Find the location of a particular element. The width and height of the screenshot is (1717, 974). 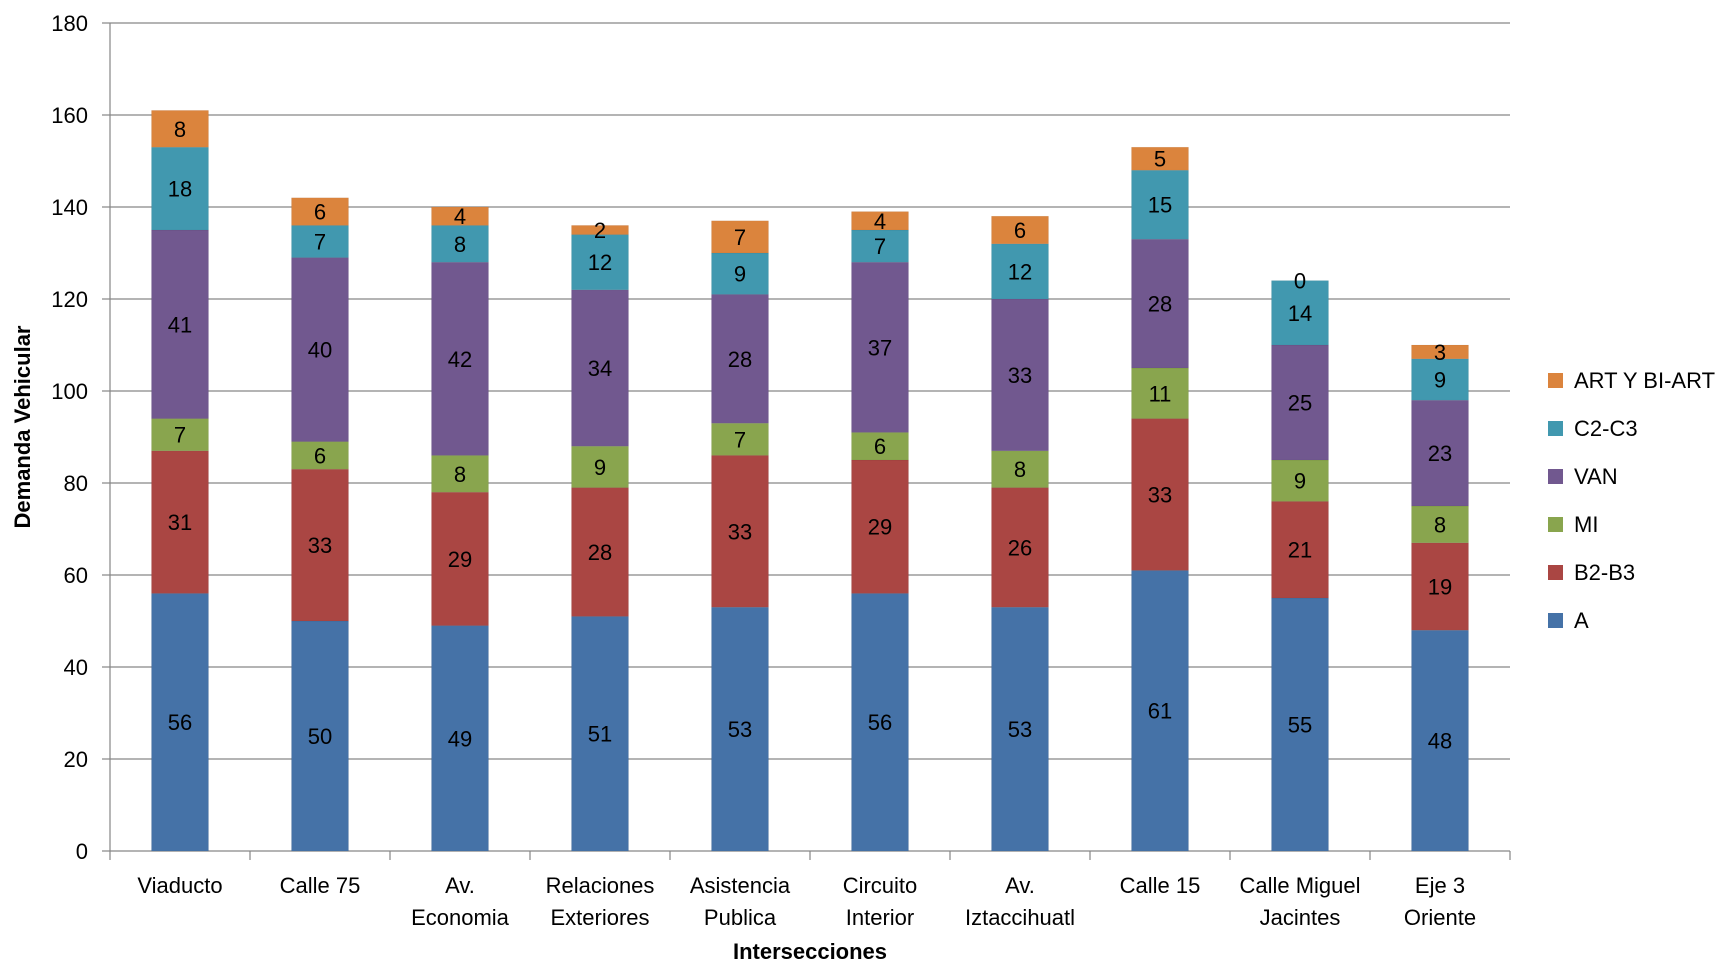

data-label: 34 is located at coordinates (600, 368).